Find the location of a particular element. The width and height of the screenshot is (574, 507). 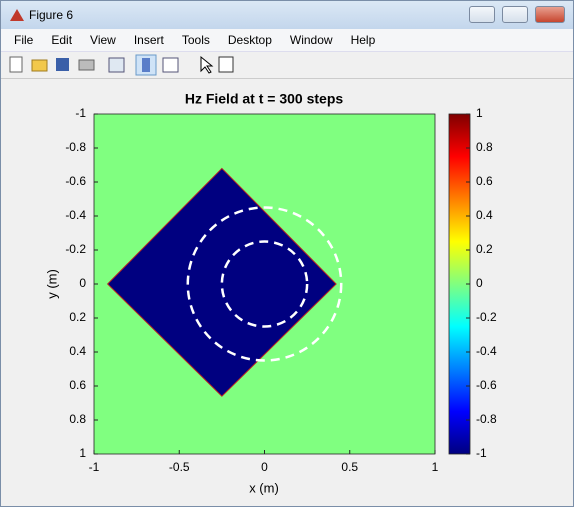

menu-item: Help is located at coordinates (363, 40).